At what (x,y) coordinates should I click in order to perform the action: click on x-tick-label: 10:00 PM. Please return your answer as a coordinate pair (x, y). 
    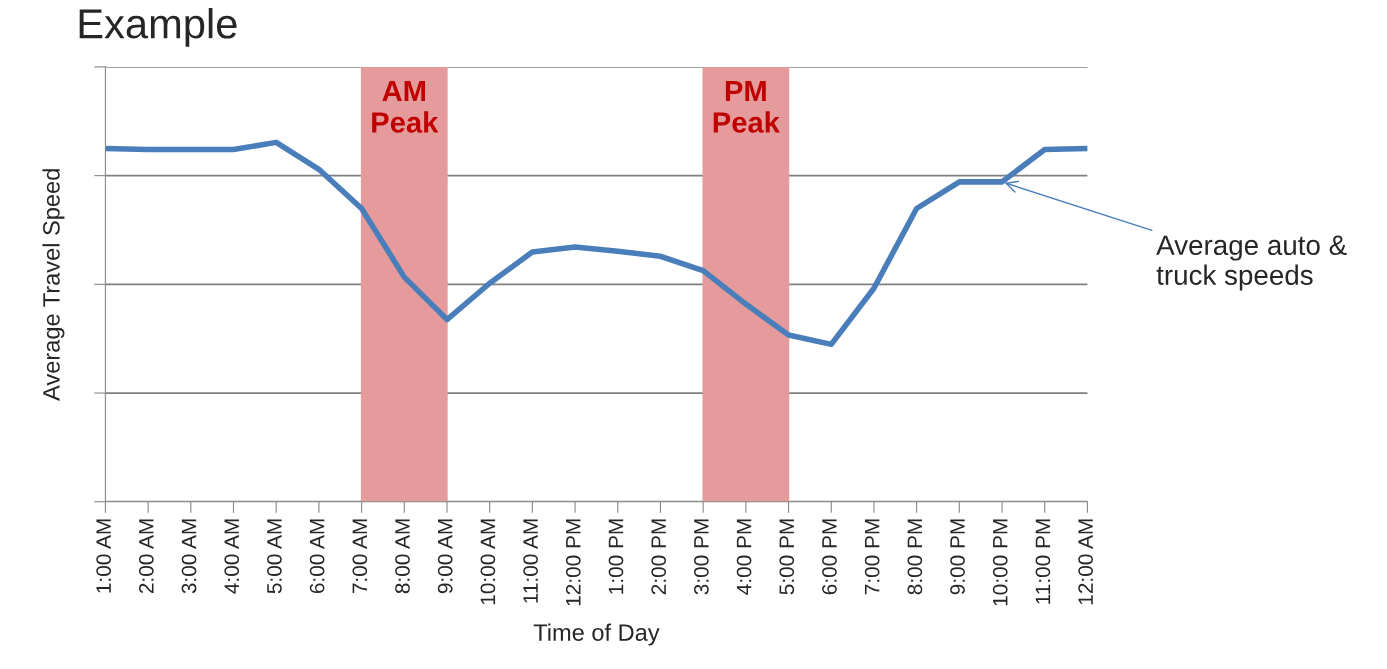
    Looking at the image, I should click on (1000, 562).